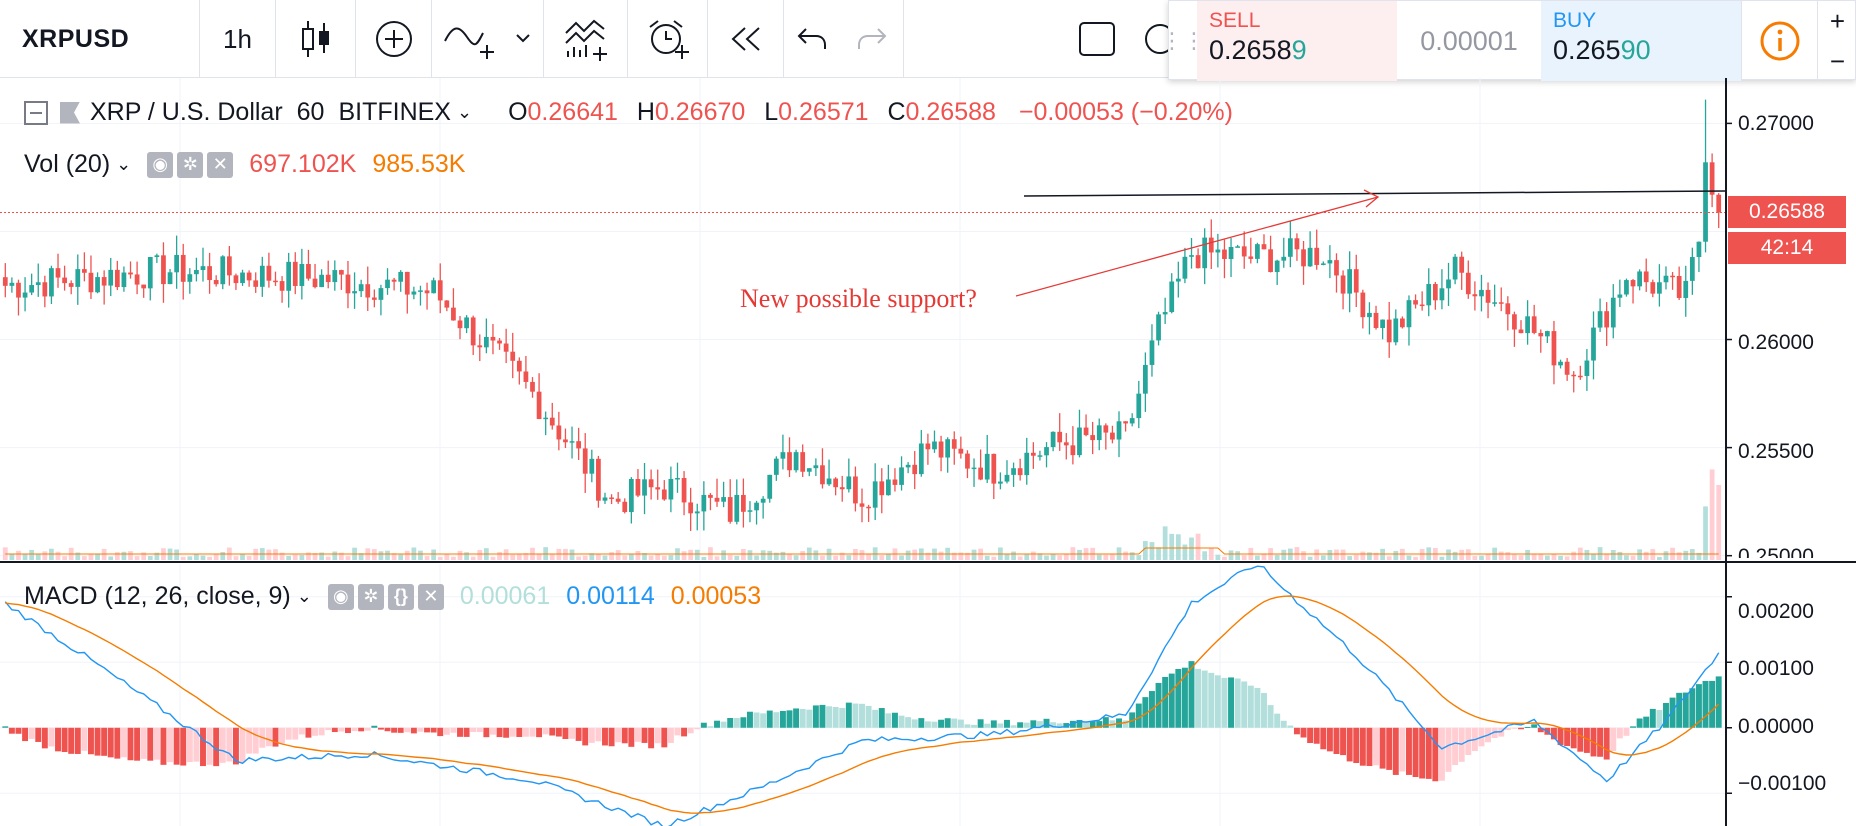 The image size is (1856, 826). Describe the element at coordinates (1779, 41) in the screenshot. I see `info-button` at that location.